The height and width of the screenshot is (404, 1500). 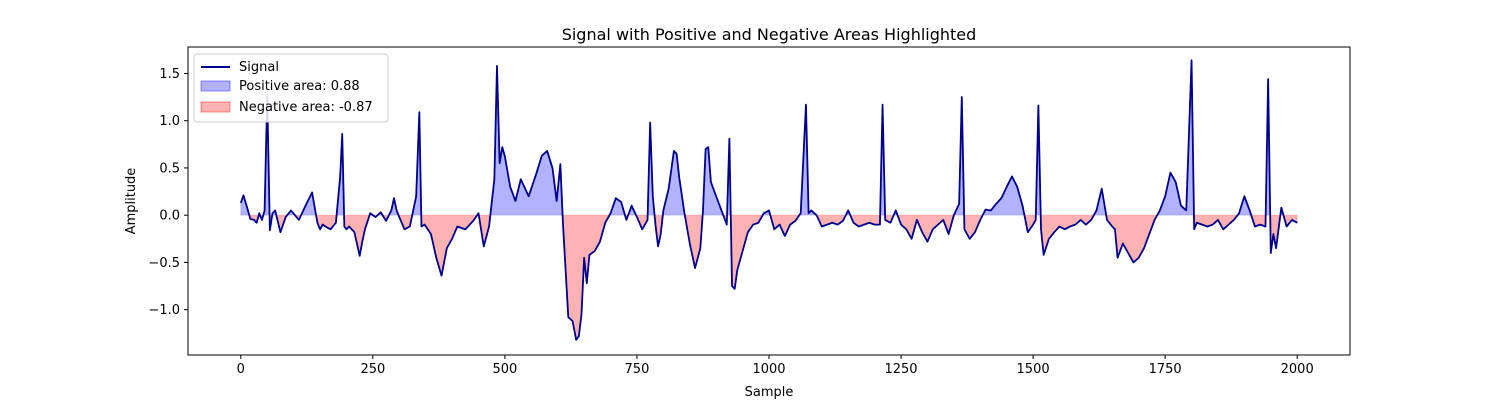 I want to click on y-tick-label-0: −1.0, so click(x=164, y=310).